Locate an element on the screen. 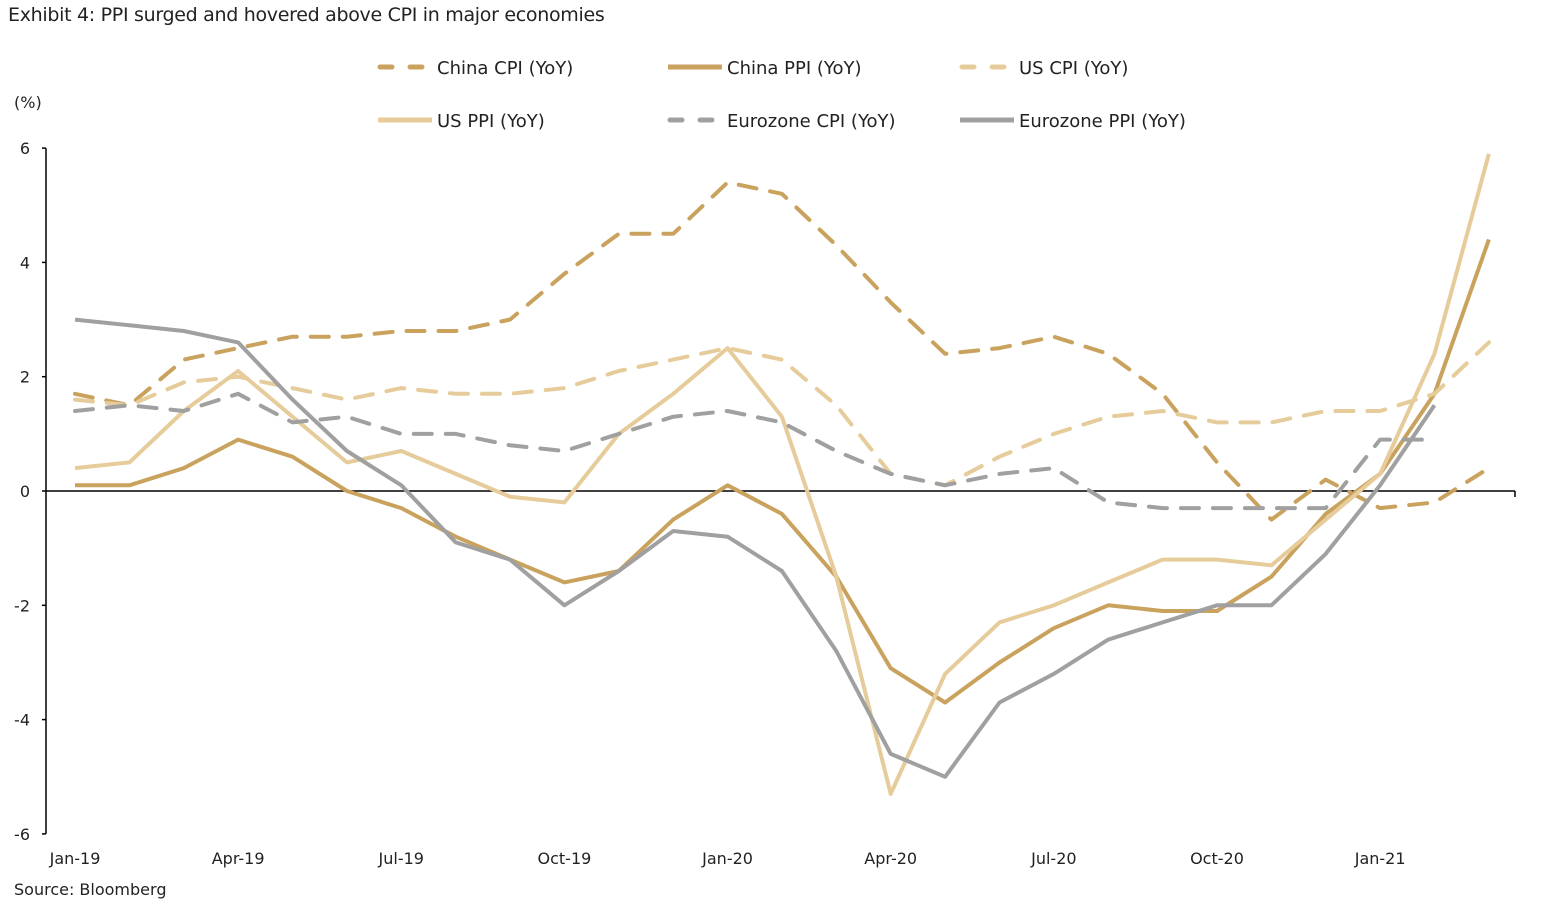  legend-label: US CPI (YoY) is located at coordinates (1073, 68).